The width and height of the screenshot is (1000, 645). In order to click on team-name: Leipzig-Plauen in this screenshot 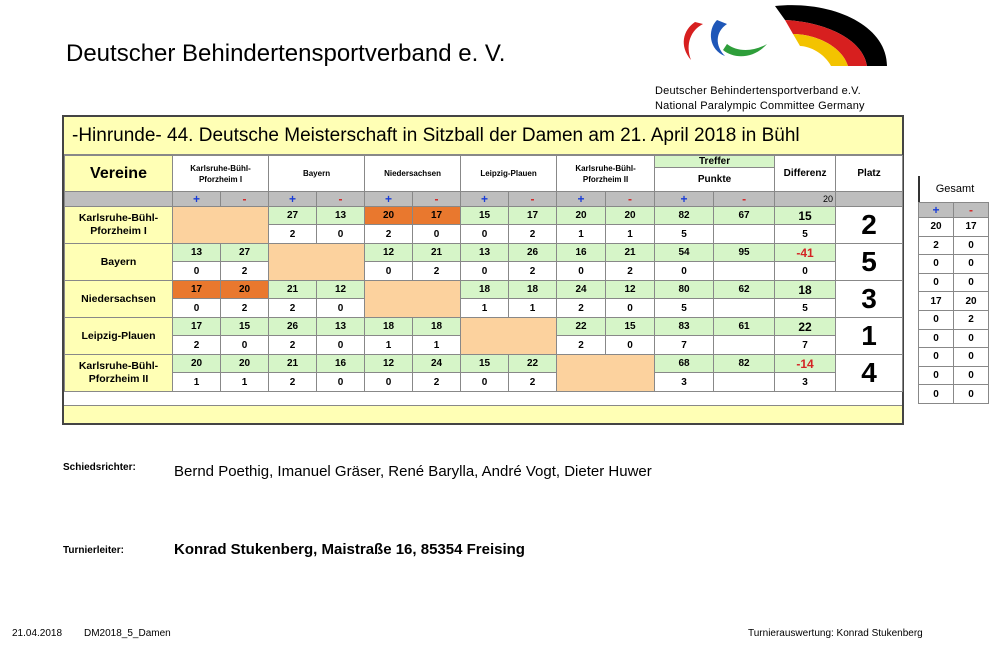, I will do `click(118, 336)`.